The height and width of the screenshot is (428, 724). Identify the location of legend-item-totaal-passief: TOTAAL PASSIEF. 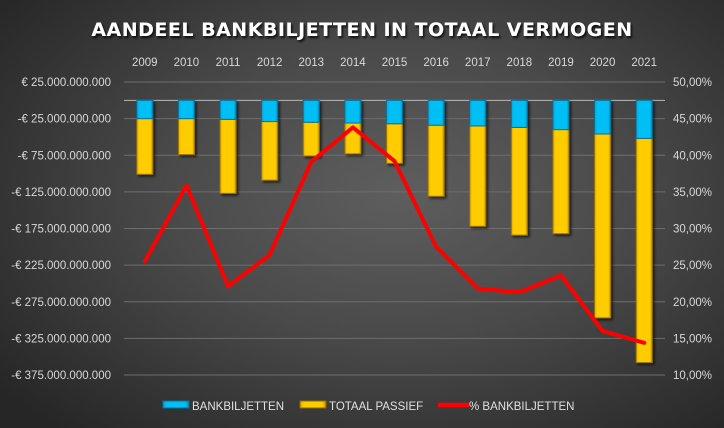
(361, 406).